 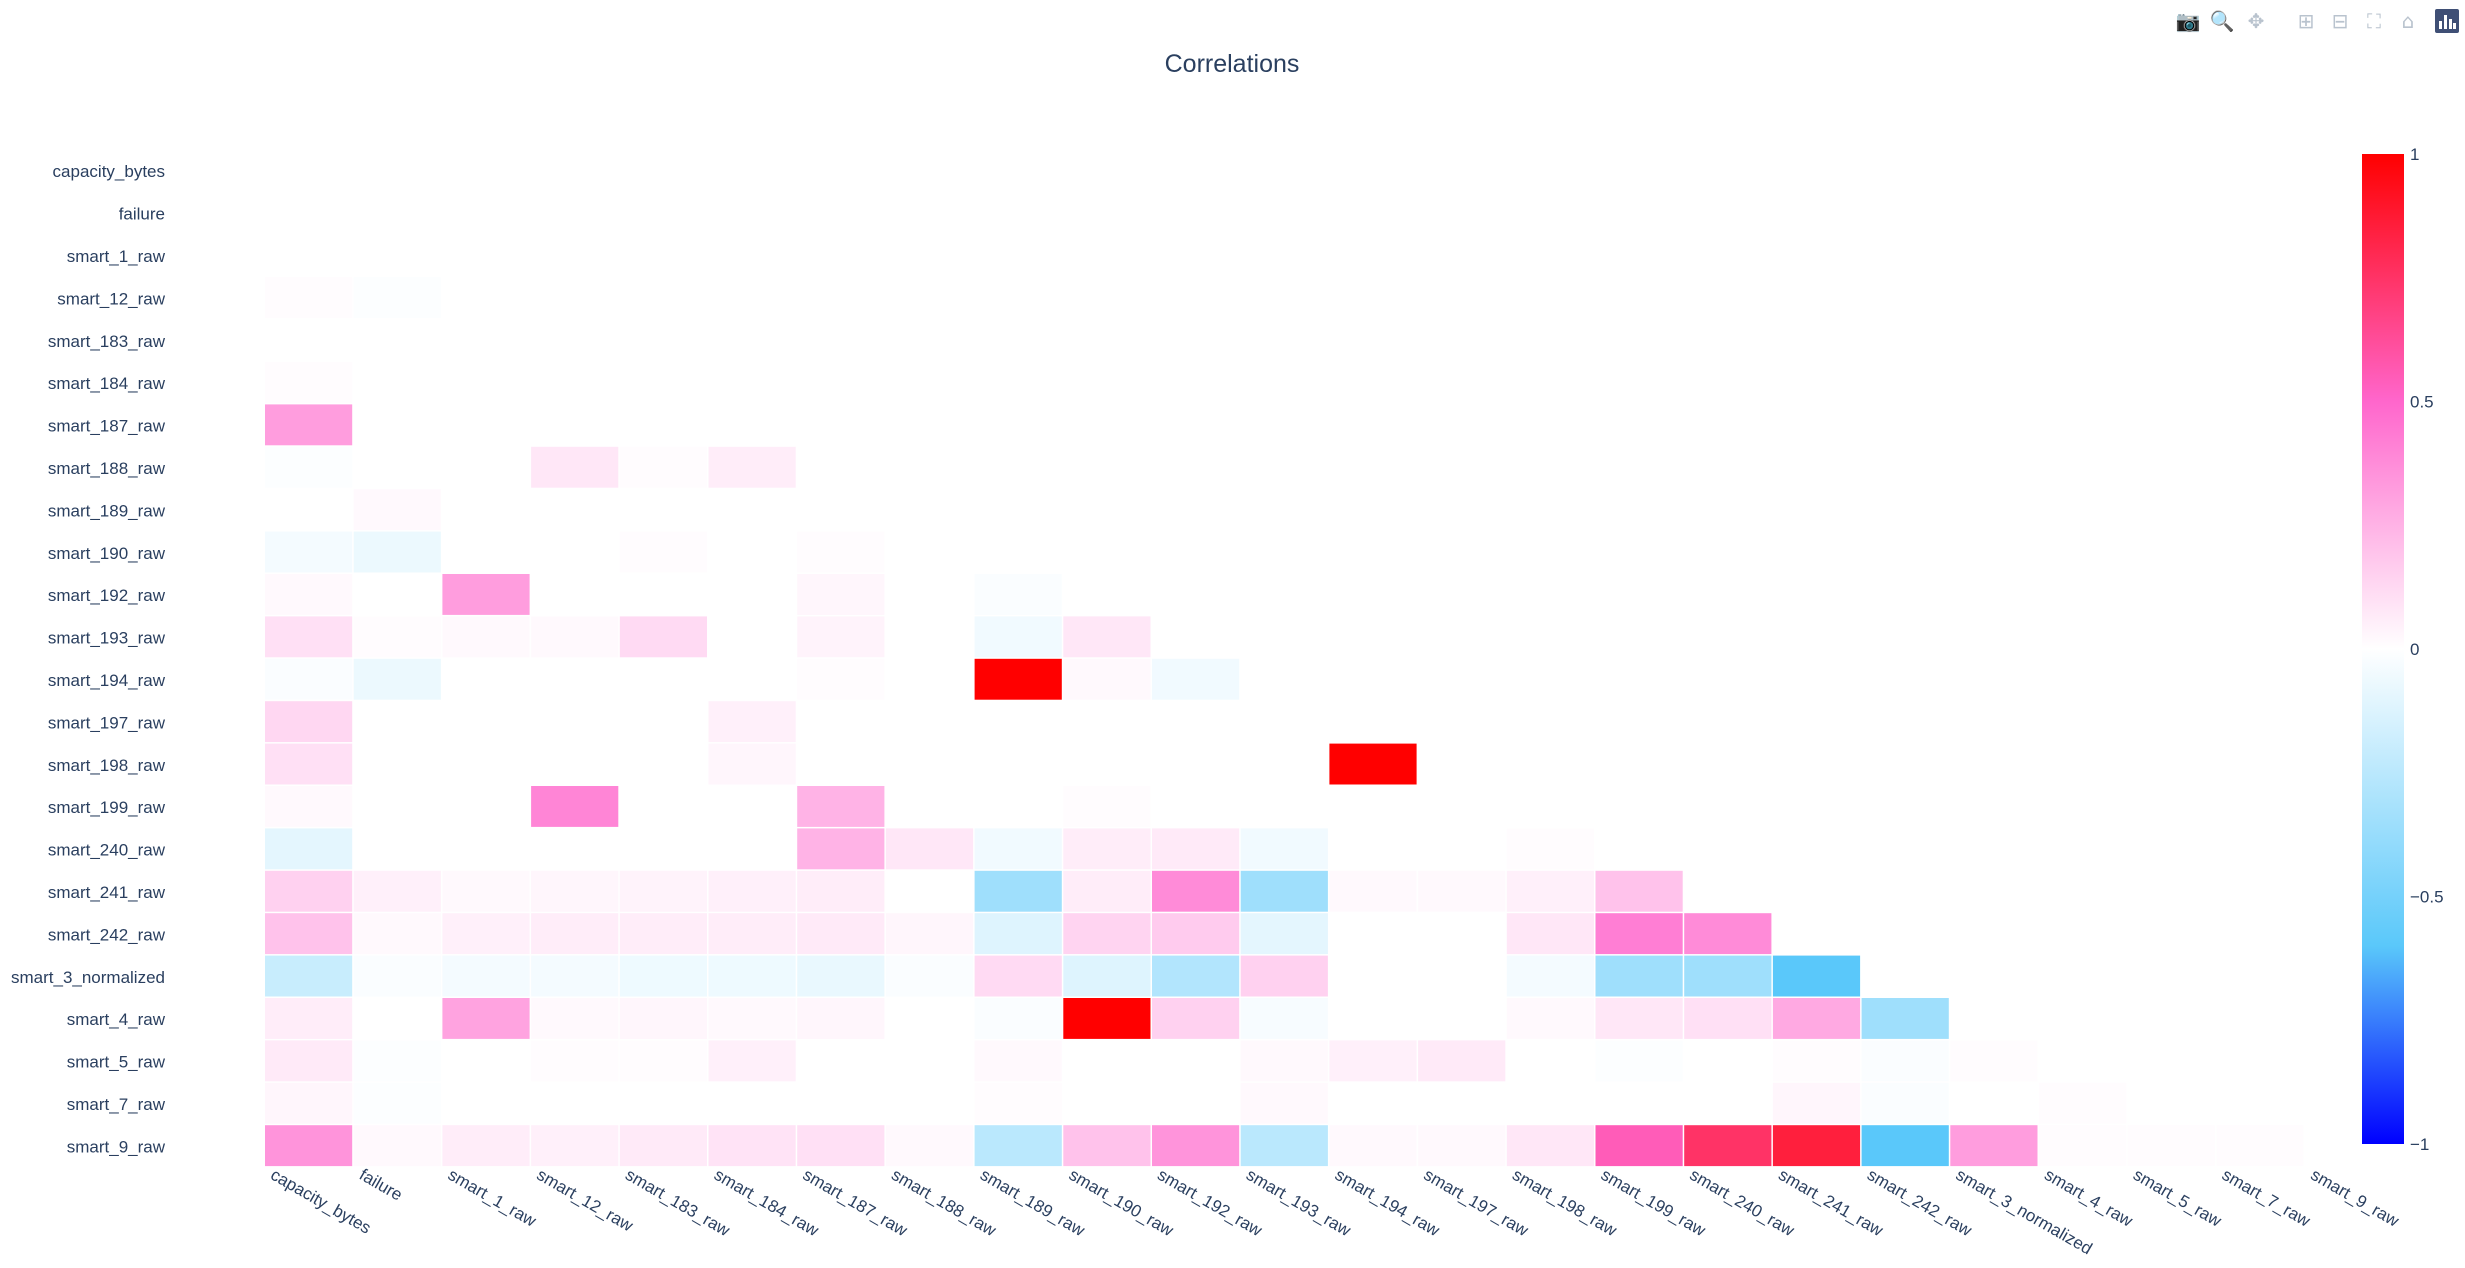 I want to click on heatmap-cell-smart_4_raw-smart_188_raw, so click(x=929, y=1018).